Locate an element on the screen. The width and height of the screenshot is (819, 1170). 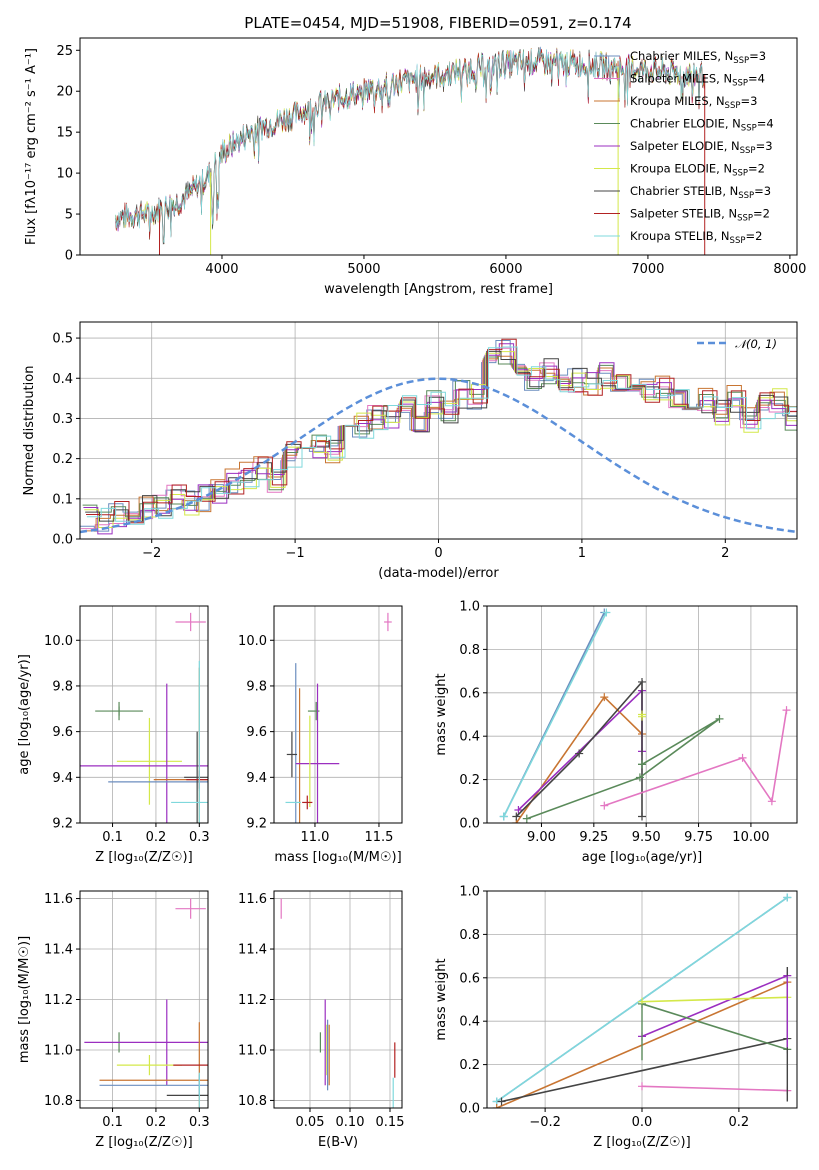
x-axis-label: age [log₁₀(age/yr)] is located at coordinates (642, 857).